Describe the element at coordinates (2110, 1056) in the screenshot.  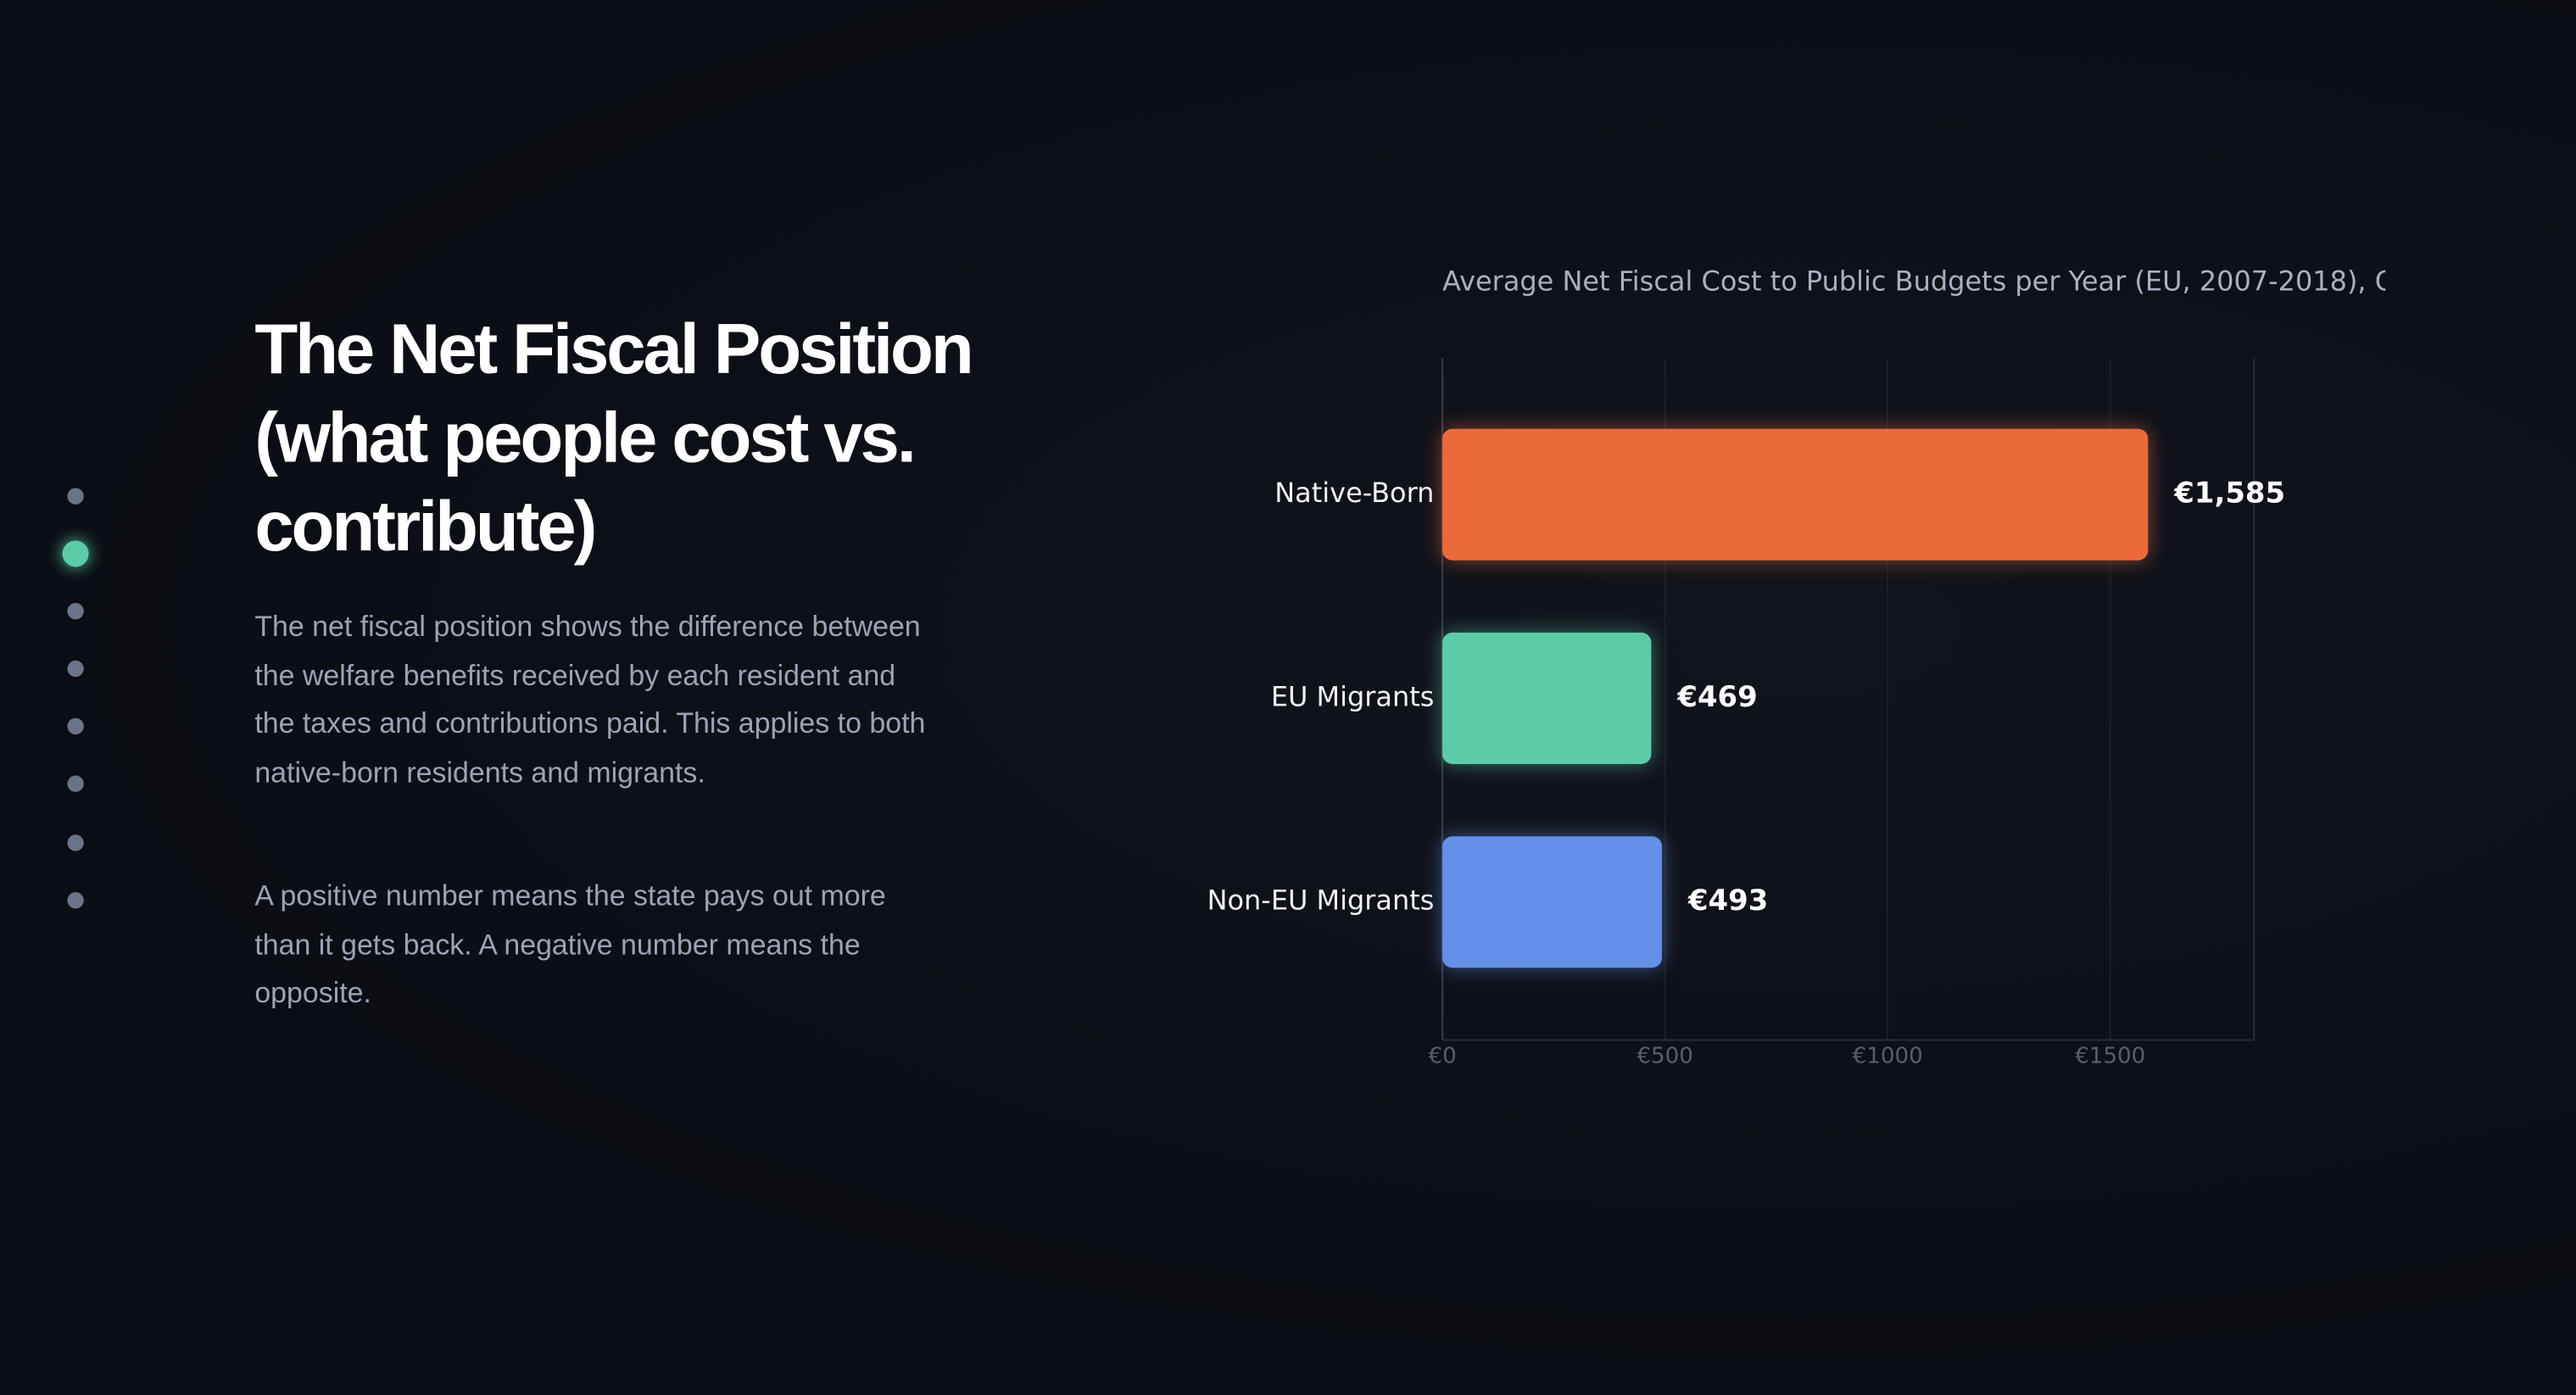
I see `x-tick-label: €1500` at that location.